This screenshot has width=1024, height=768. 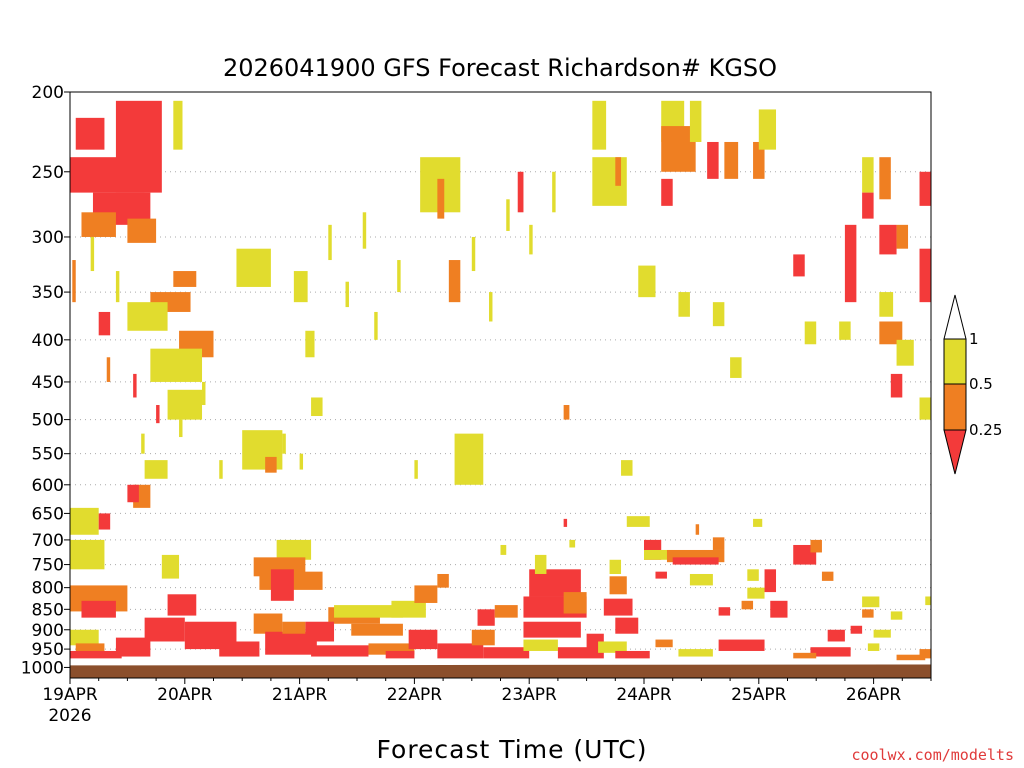 What do you see at coordinates (48, 238) in the screenshot?
I see `y-tick-label: 300` at bounding box center [48, 238].